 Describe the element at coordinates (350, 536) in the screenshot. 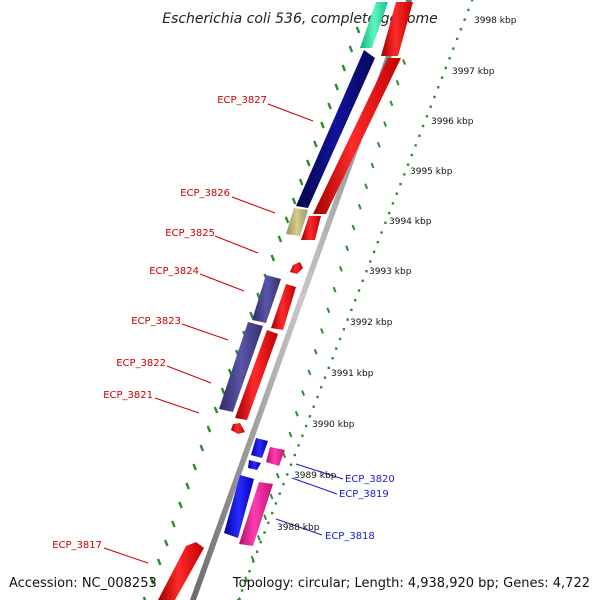

I see `label-ecp3818: ECP_3818` at that location.